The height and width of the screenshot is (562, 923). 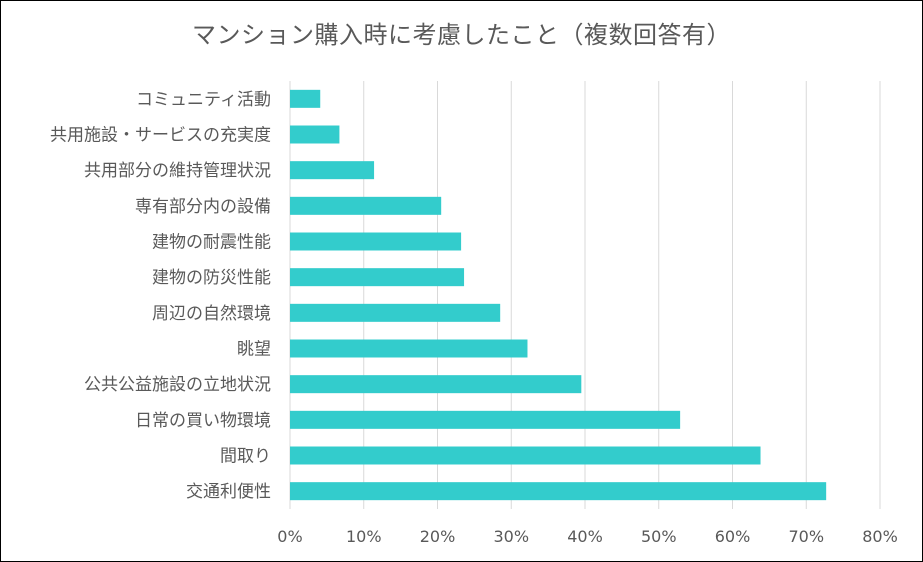 What do you see at coordinates (228, 492) in the screenshot?
I see `category-label: 交通利便性` at bounding box center [228, 492].